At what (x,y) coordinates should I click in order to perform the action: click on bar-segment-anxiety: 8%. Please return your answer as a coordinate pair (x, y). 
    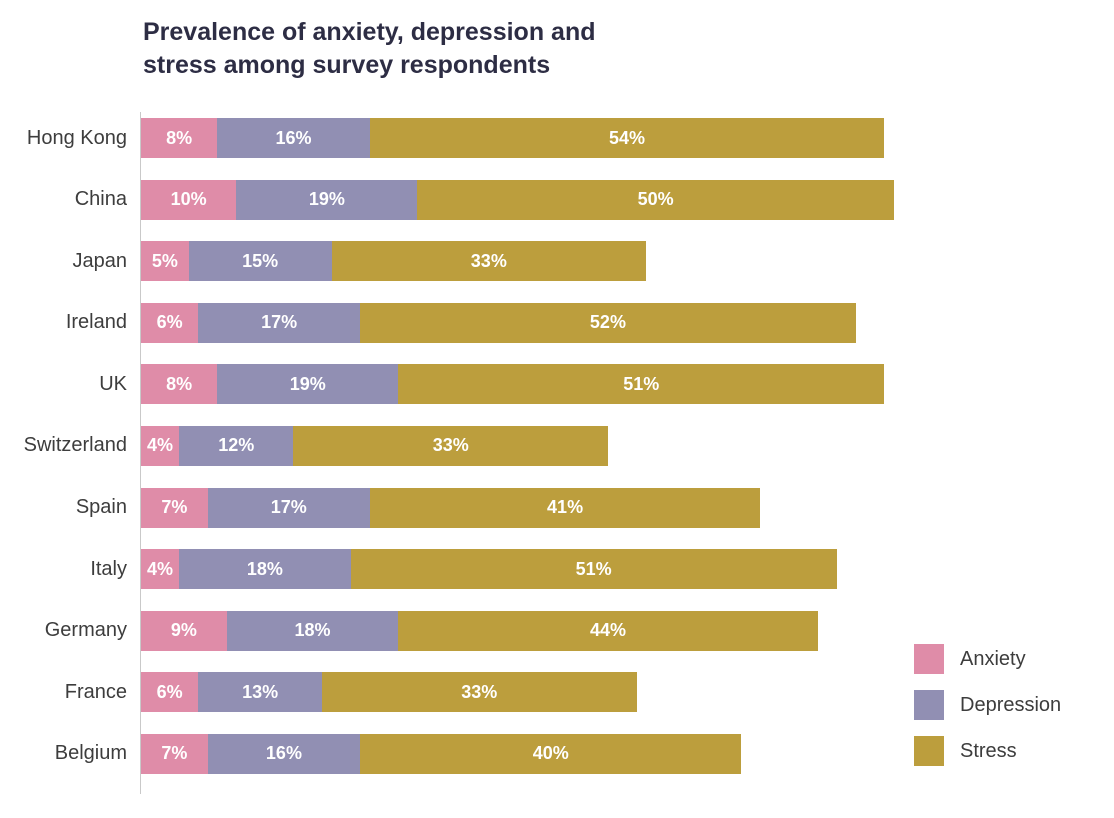
    Looking at the image, I should click on (179, 138).